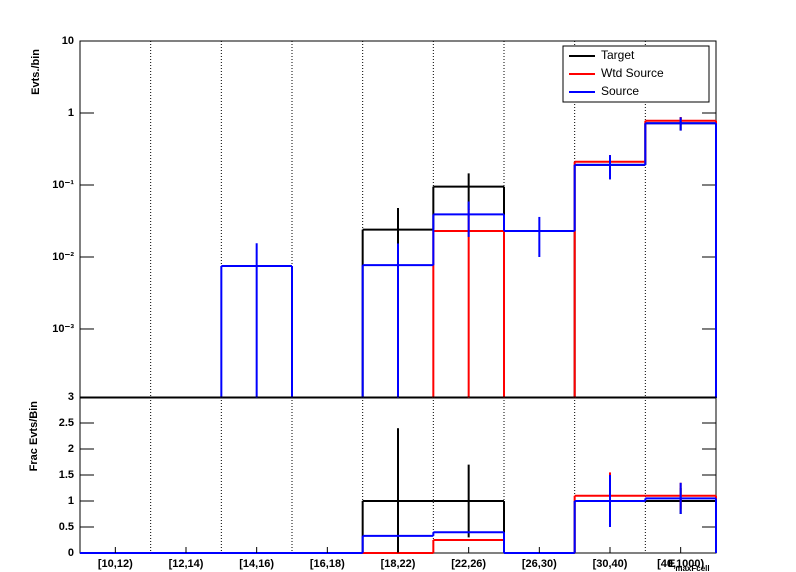  What do you see at coordinates (671, 564) in the screenshot?
I see `x-axis-label-main: E` at bounding box center [671, 564].